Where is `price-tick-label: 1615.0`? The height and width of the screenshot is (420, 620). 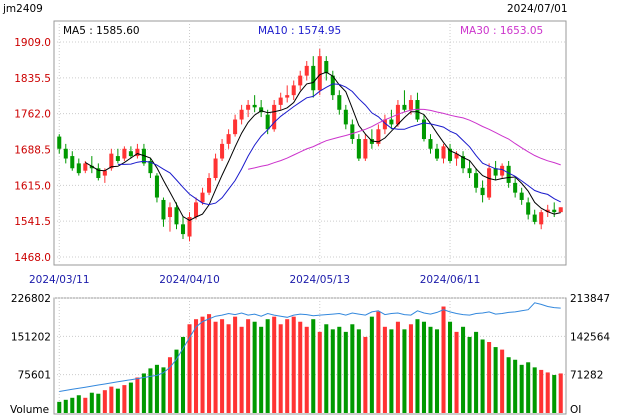 price-tick-label: 1615.0 is located at coordinates (32, 186).